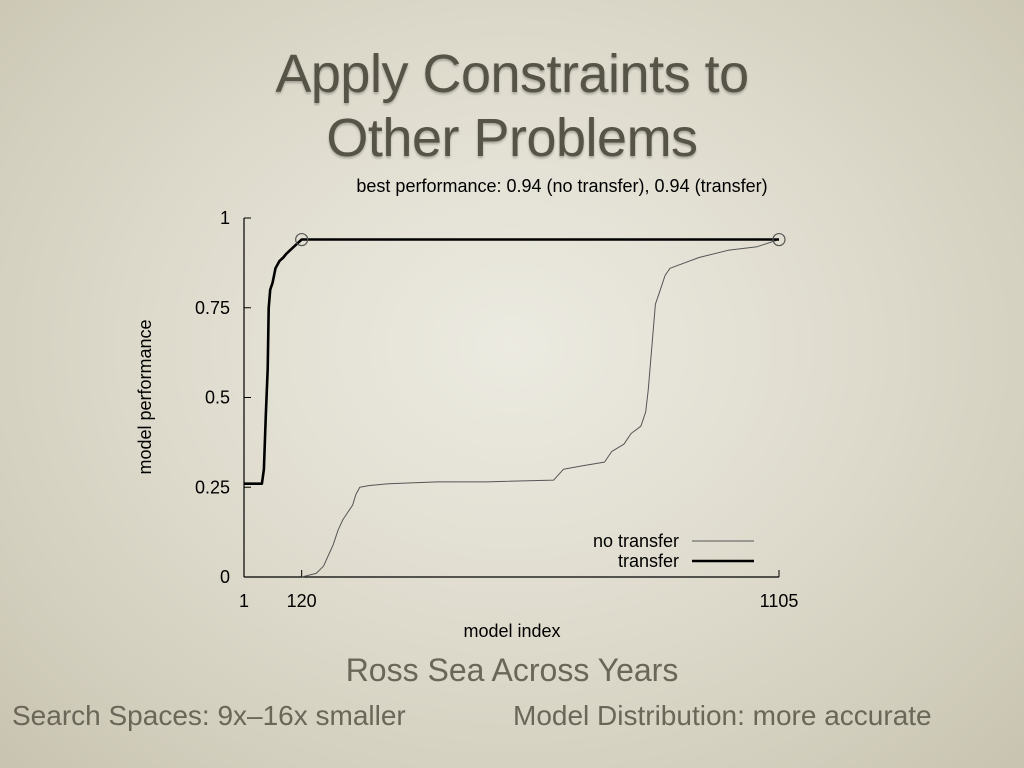 The height and width of the screenshot is (768, 1024). What do you see at coordinates (225, 218) in the screenshot?
I see `y-tick-label: 1` at bounding box center [225, 218].